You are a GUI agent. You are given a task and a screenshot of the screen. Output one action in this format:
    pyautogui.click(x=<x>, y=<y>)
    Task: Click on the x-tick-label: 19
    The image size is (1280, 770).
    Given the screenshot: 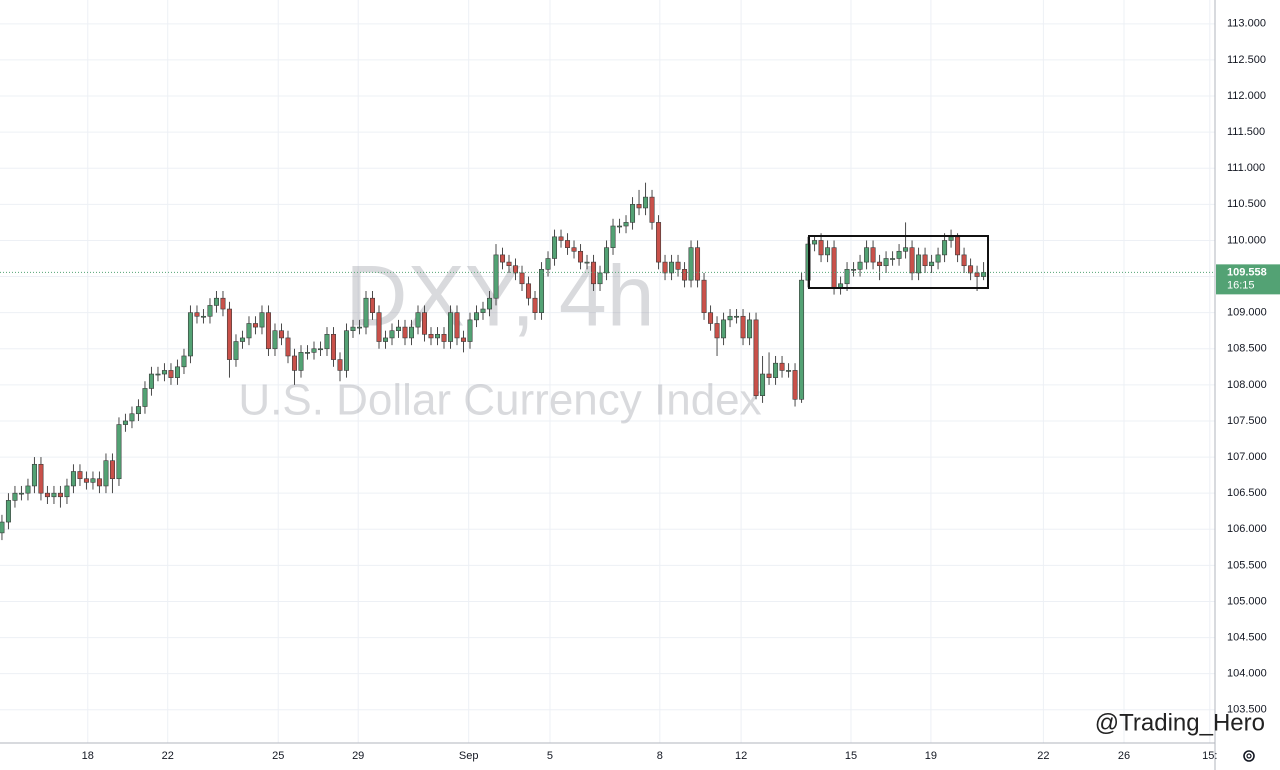 What is the action you would take?
    pyautogui.click(x=931, y=756)
    